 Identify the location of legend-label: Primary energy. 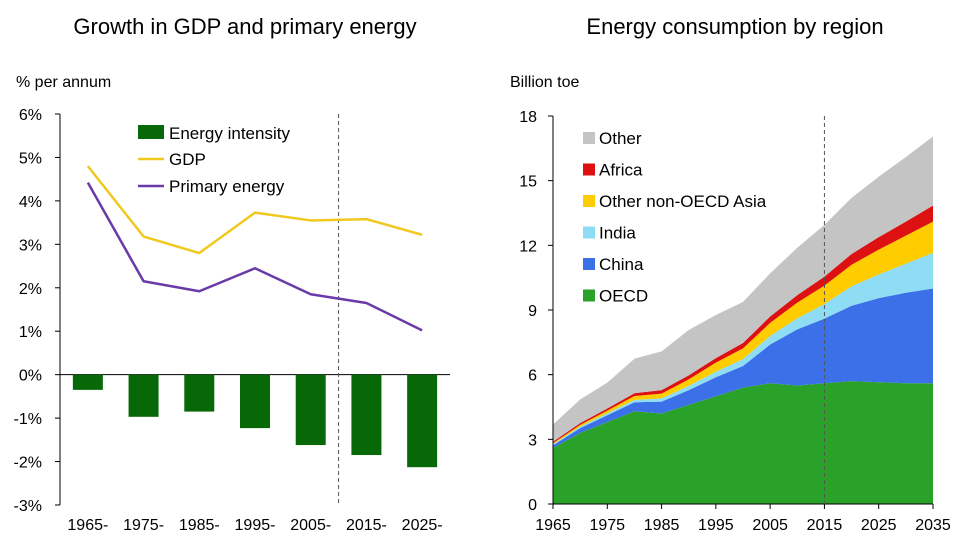
(227, 186).